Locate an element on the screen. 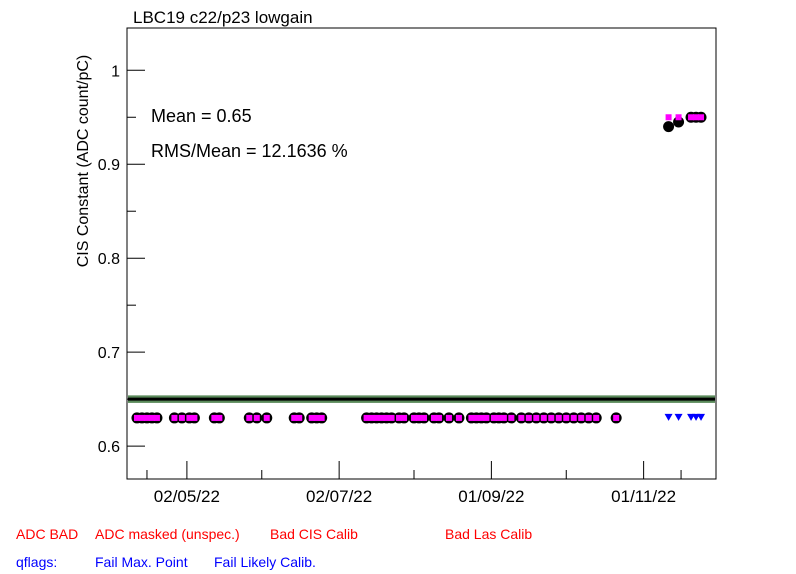 The height and width of the screenshot is (574, 796). legend-adc-masked: ADC masked (unspec.) is located at coordinates (167, 534).